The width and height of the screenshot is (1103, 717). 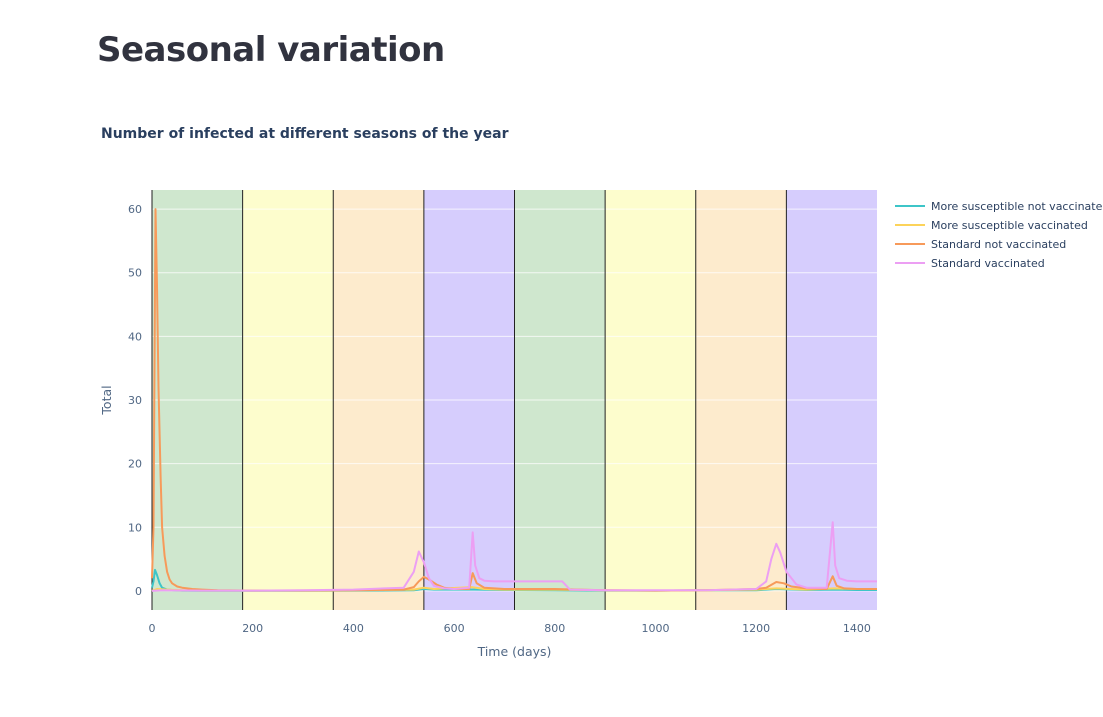 What do you see at coordinates (135, 527) in the screenshot?
I see `y-tick-label-1: 10` at bounding box center [135, 527].